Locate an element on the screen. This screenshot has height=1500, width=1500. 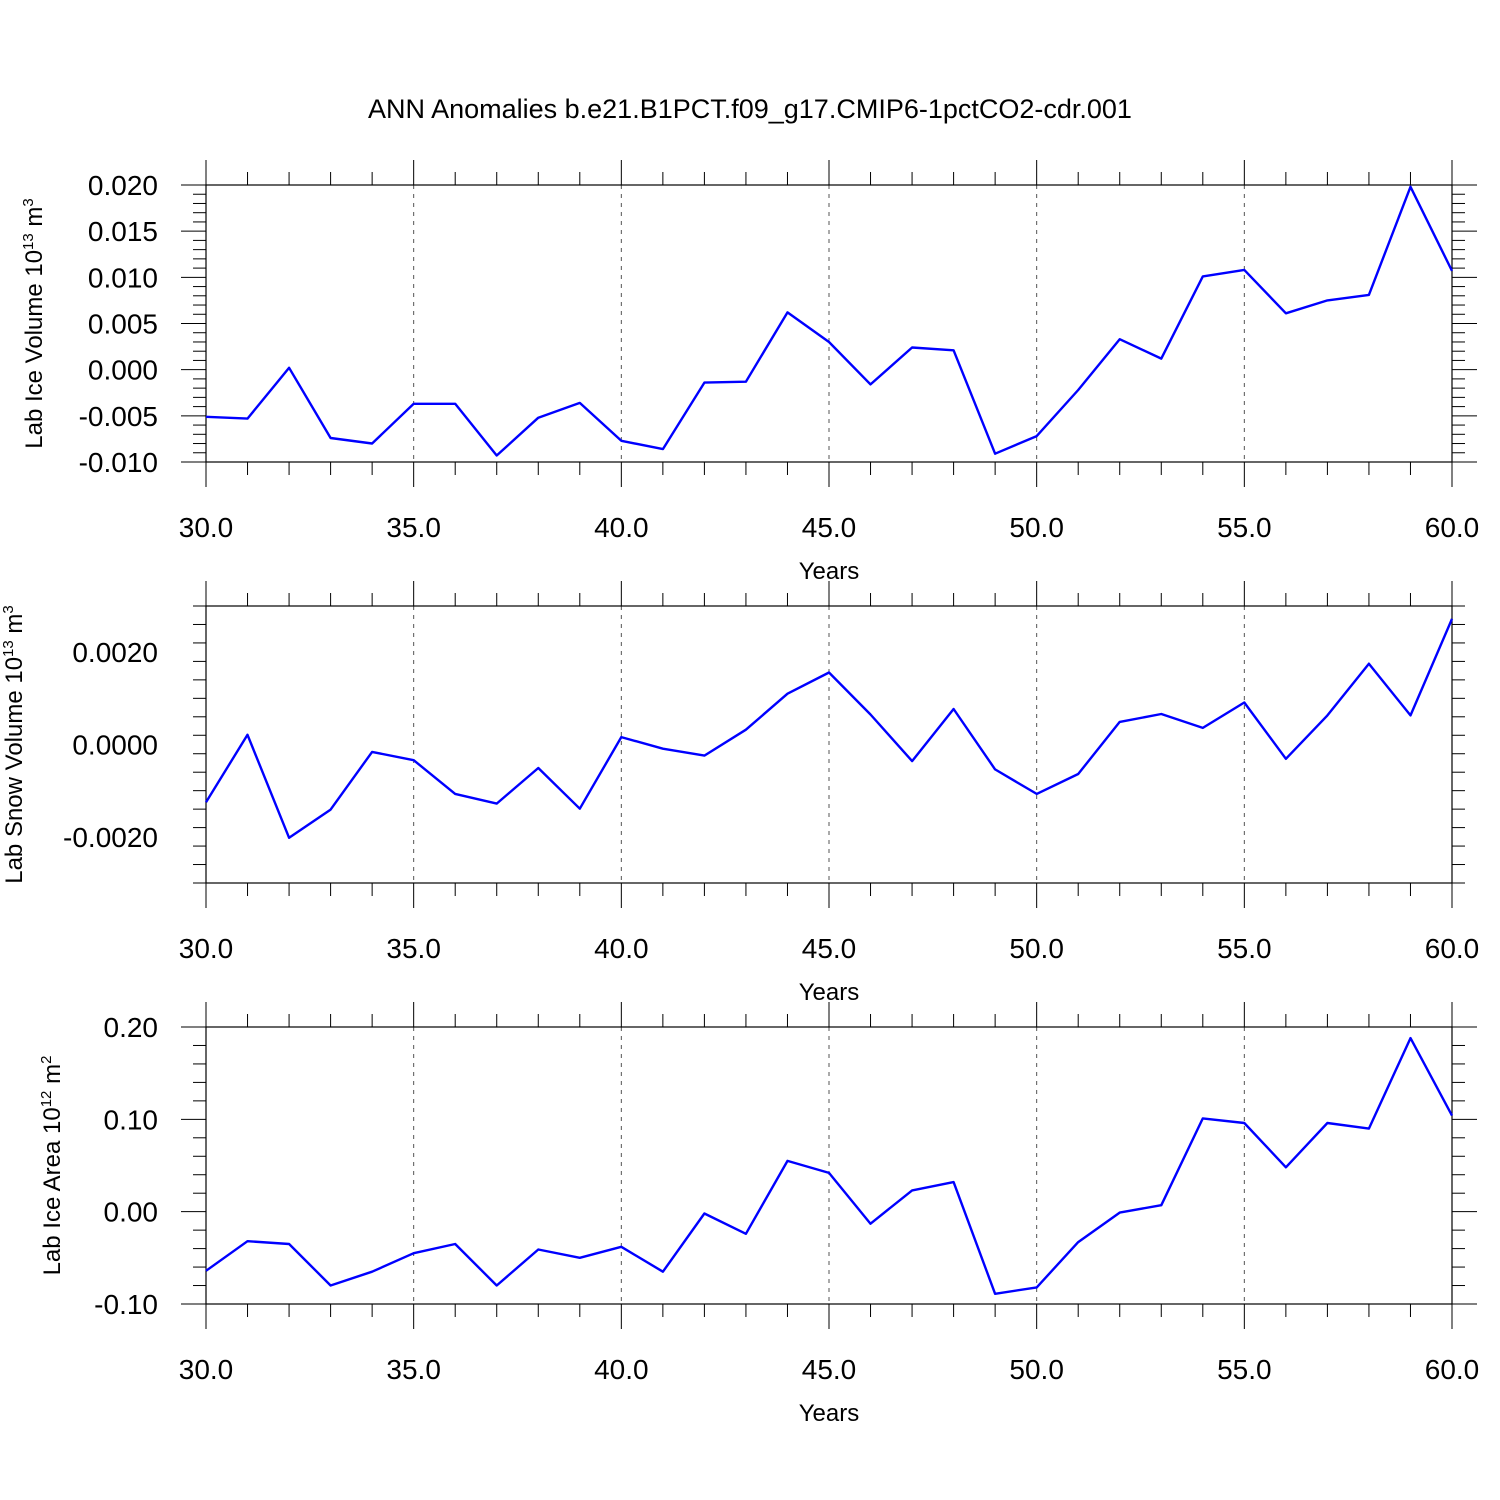
y-axis-title: Lab Snow Volume 1013 m3 is located at coordinates (14, 744).